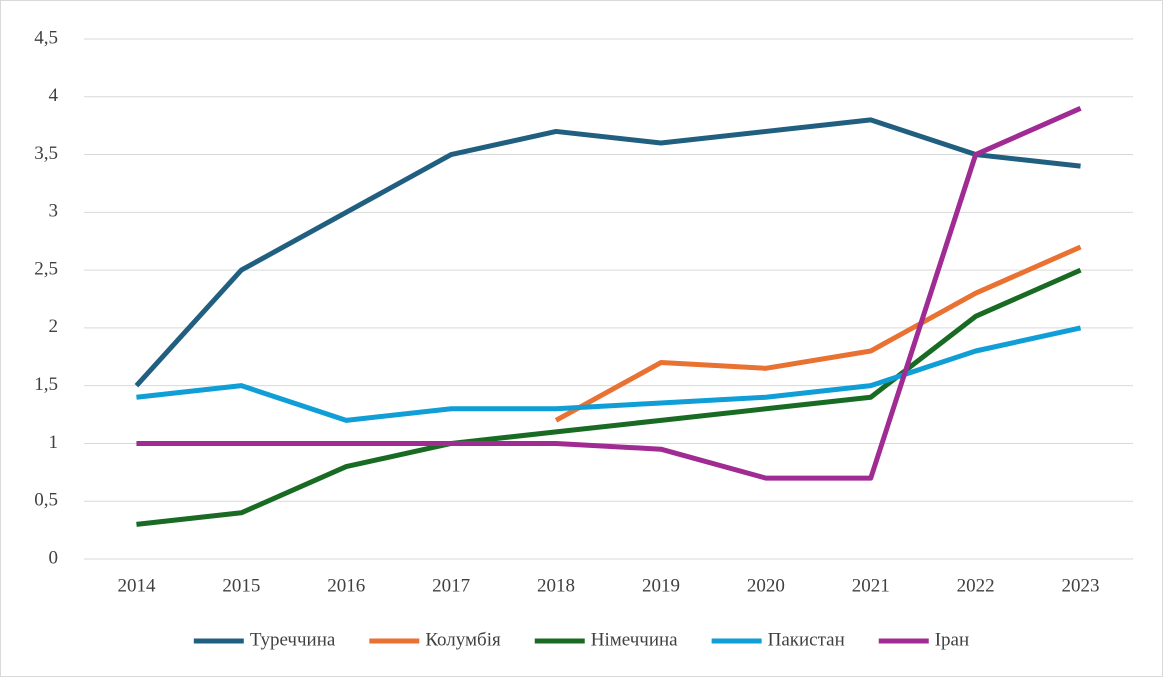  What do you see at coordinates (806, 639) in the screenshot?
I see `legend-label: Пакистан` at bounding box center [806, 639].